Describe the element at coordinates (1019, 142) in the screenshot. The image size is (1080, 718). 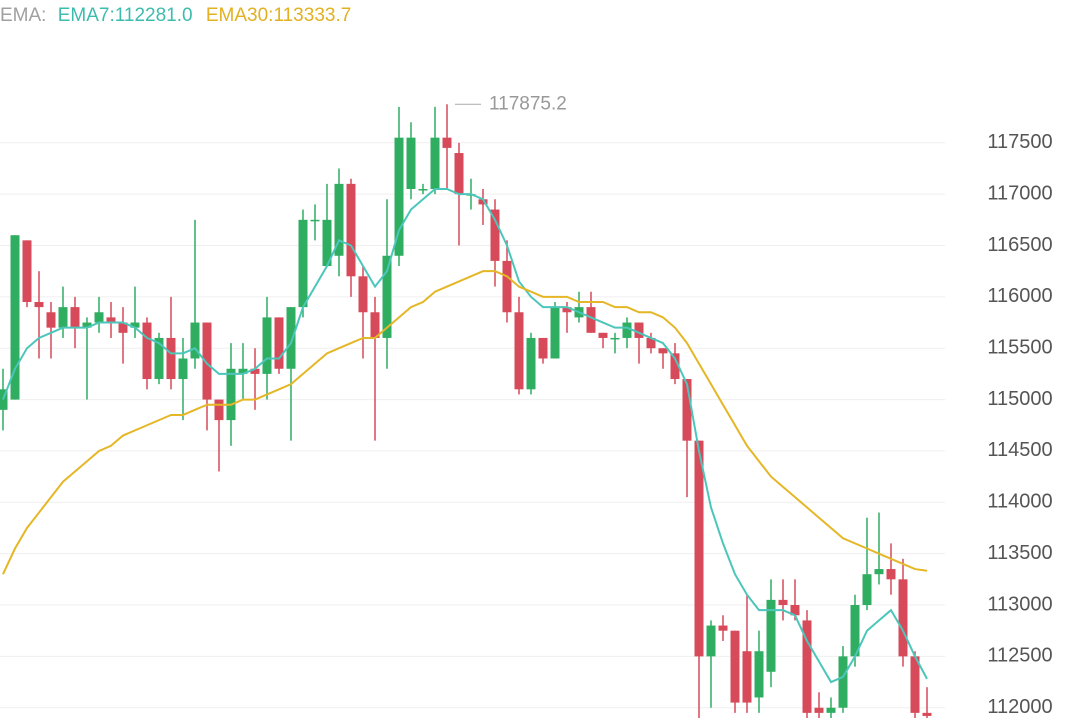
I see `y-tick-label: 117500` at that location.